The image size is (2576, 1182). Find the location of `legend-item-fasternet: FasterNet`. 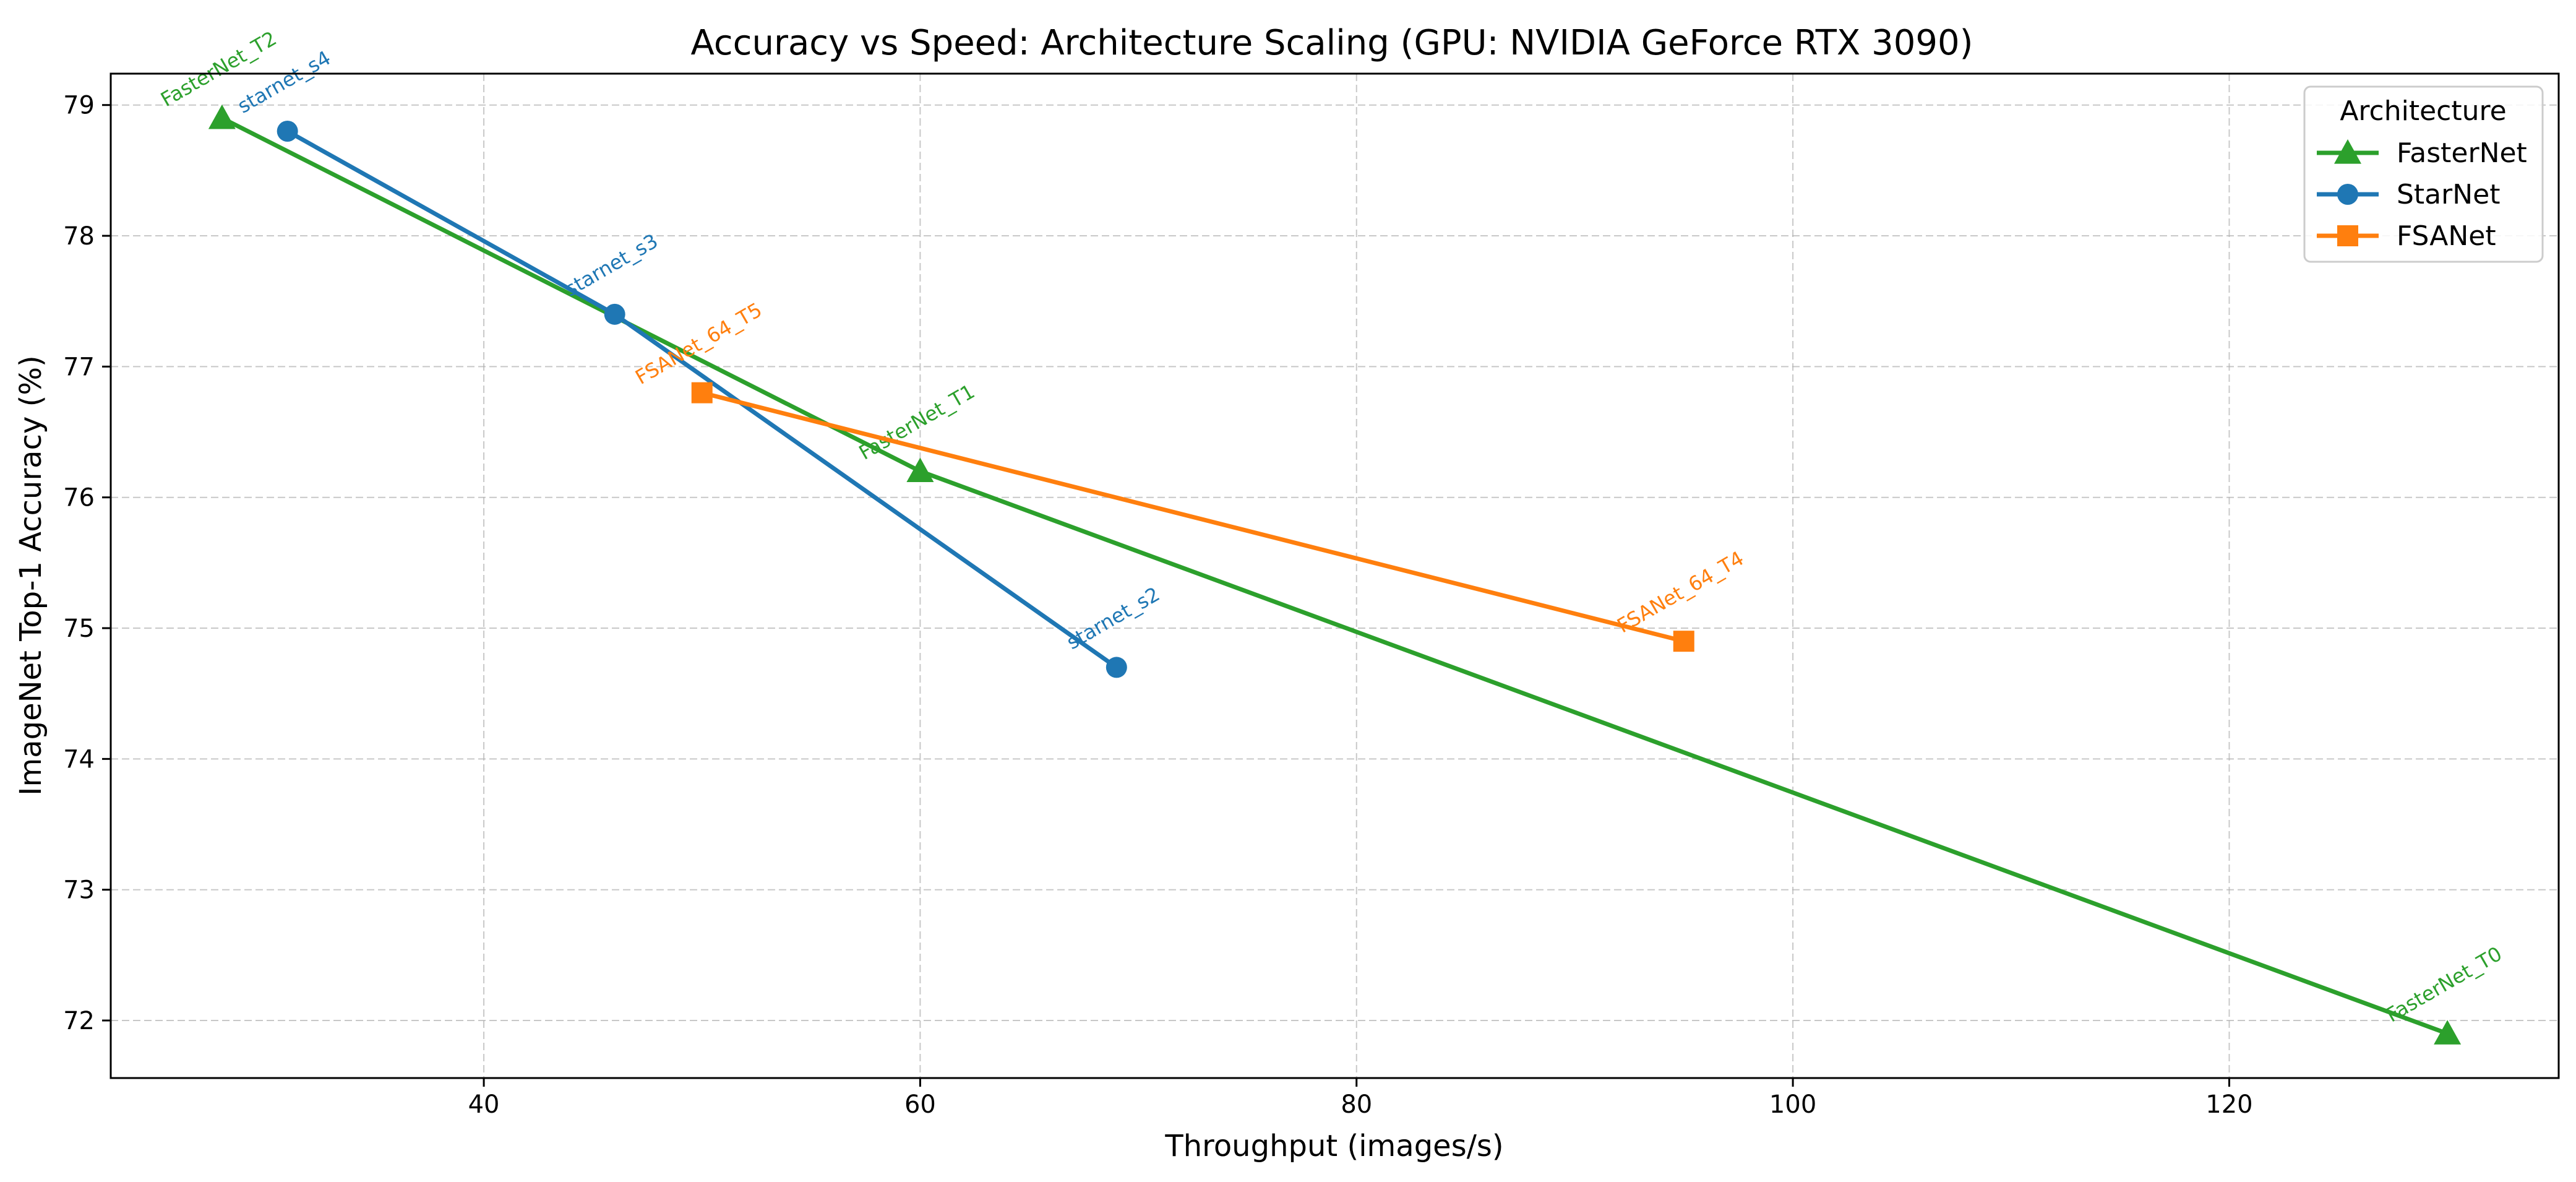

legend-item-fasternet: FasterNet is located at coordinates (2422, 153).